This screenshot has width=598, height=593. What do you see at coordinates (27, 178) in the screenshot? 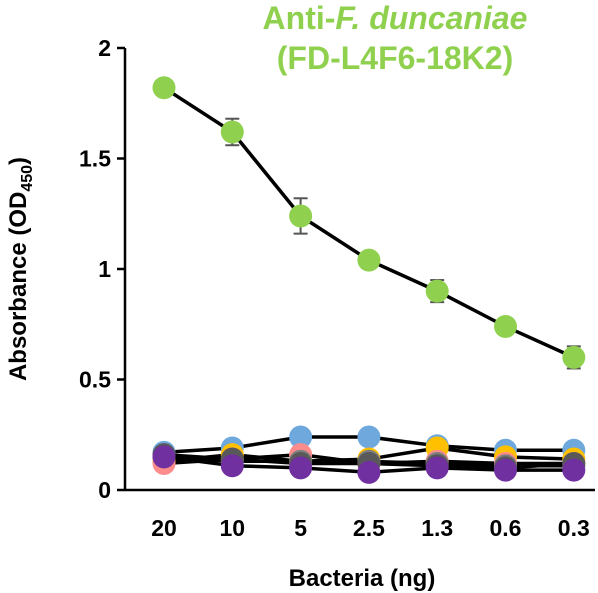
I see `y-axis-title-sub: 450` at bounding box center [27, 178].